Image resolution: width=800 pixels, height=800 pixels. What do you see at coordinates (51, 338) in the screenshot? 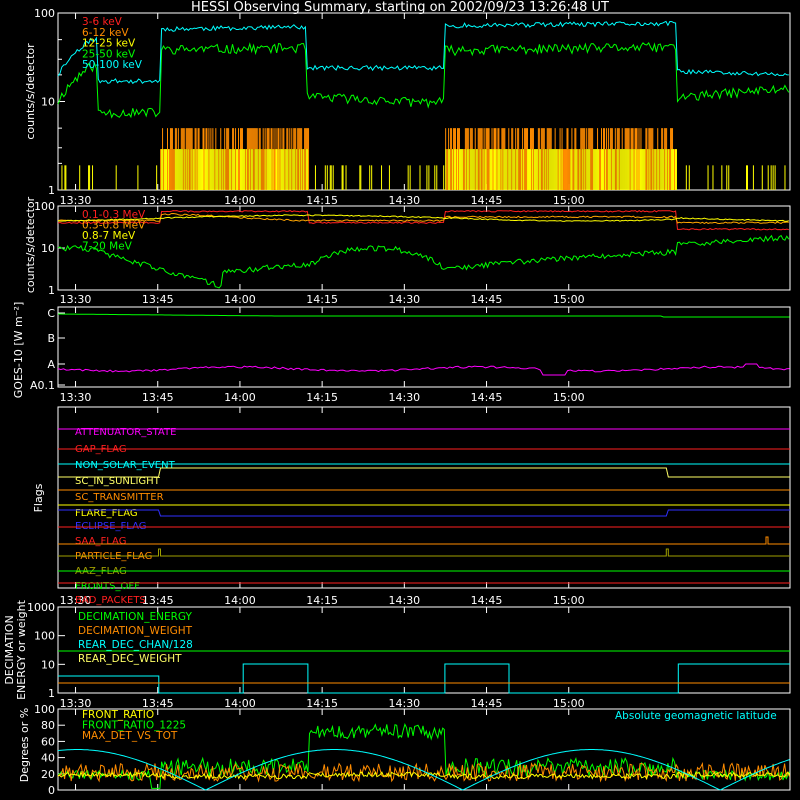
I see `y-tick-label: B` at bounding box center [51, 338].